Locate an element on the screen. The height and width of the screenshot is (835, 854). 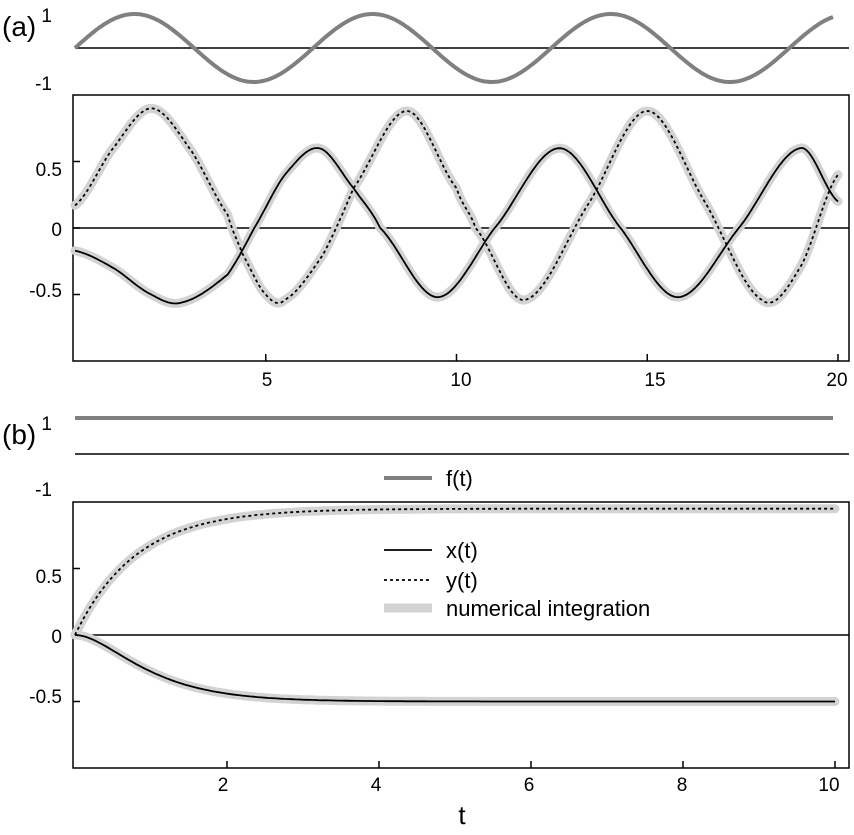
panel-b-response-ytick-0.5: 0.5 is located at coordinates (49, 577).